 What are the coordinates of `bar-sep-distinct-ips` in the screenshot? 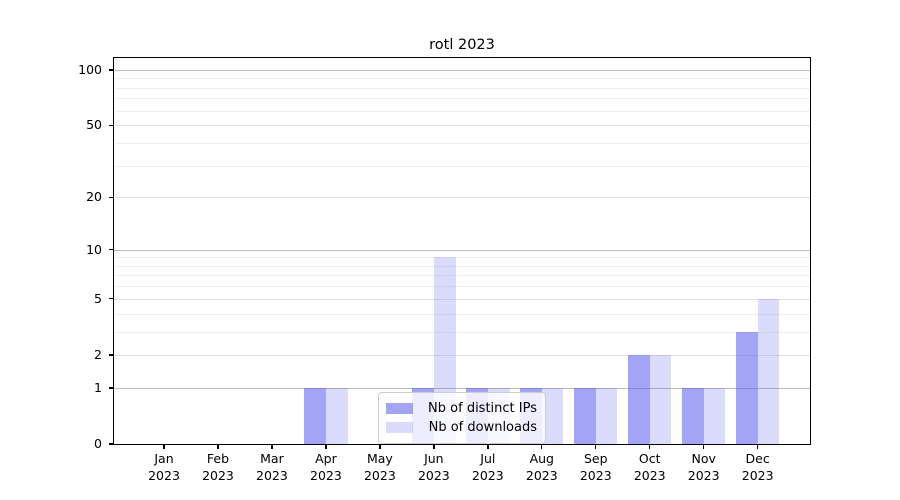 It's located at (585, 415).